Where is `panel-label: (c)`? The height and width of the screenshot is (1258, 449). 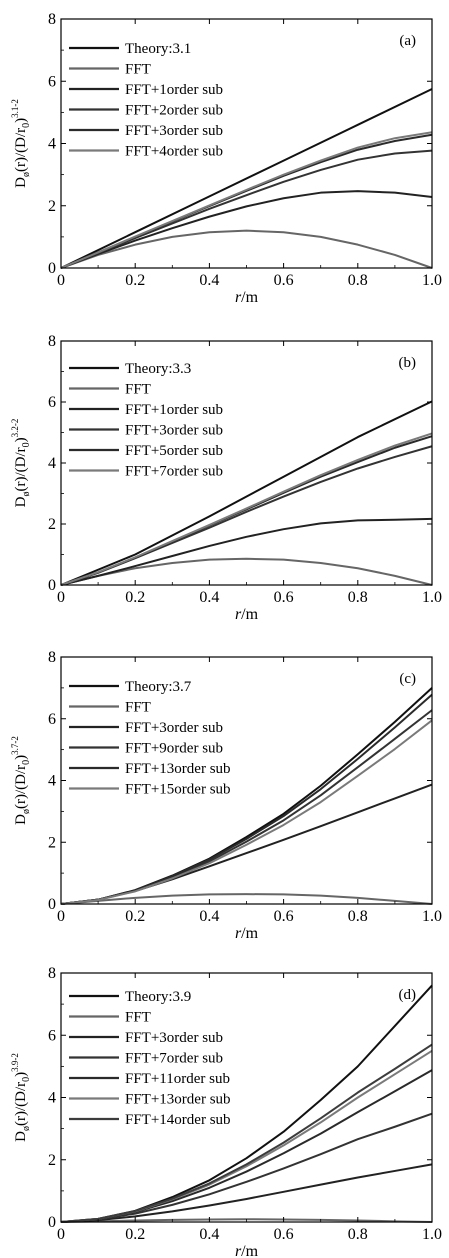 panel-label: (c) is located at coordinates (407, 679).